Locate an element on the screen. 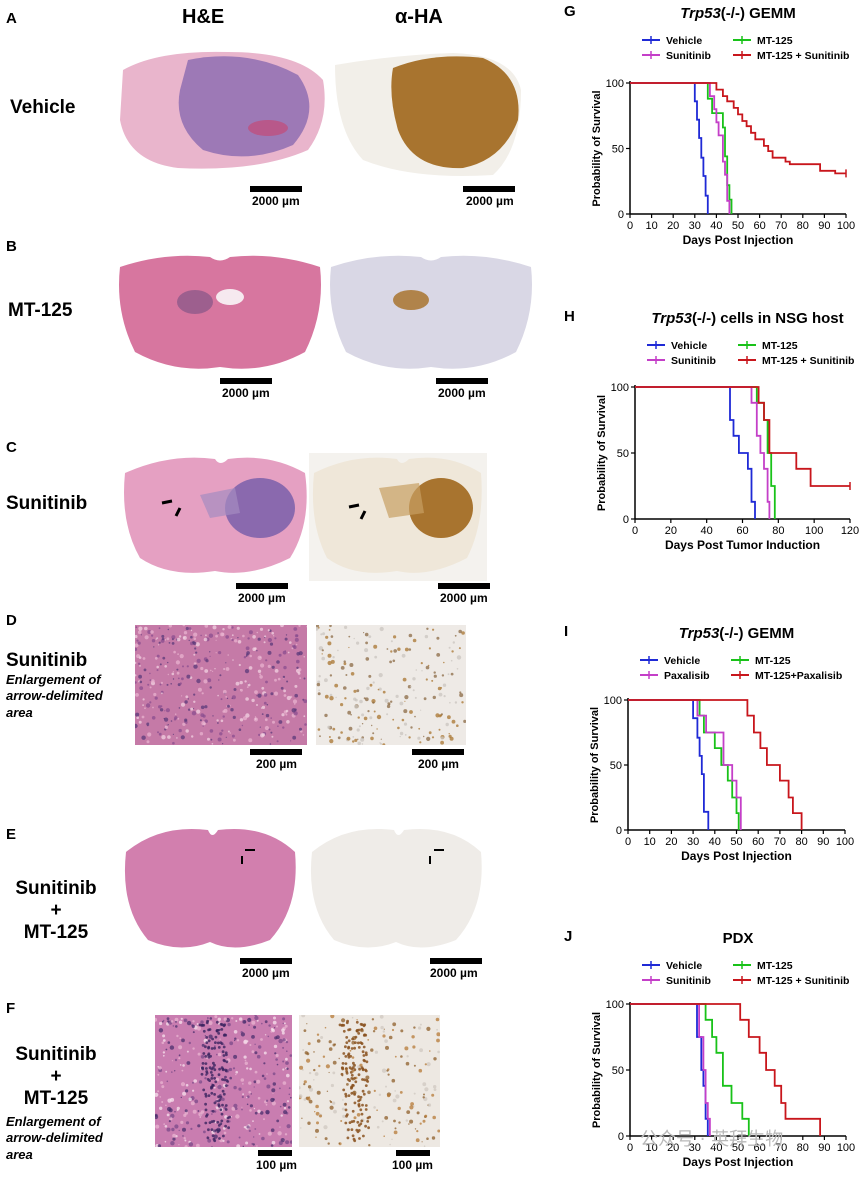  scale-bar-ha-f is located at coordinates (413, 1153).